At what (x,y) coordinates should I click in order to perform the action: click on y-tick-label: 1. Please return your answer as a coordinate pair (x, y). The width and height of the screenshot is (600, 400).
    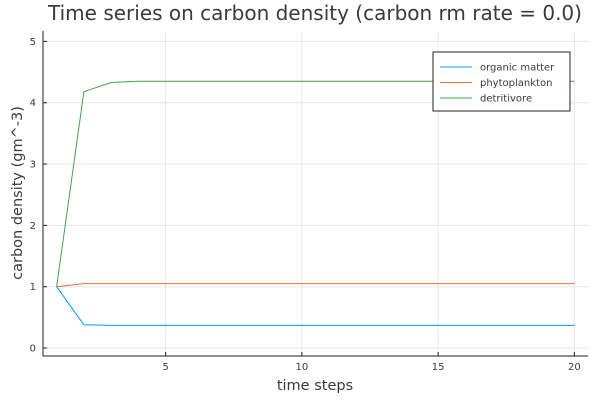
    Looking at the image, I should click on (33, 287).